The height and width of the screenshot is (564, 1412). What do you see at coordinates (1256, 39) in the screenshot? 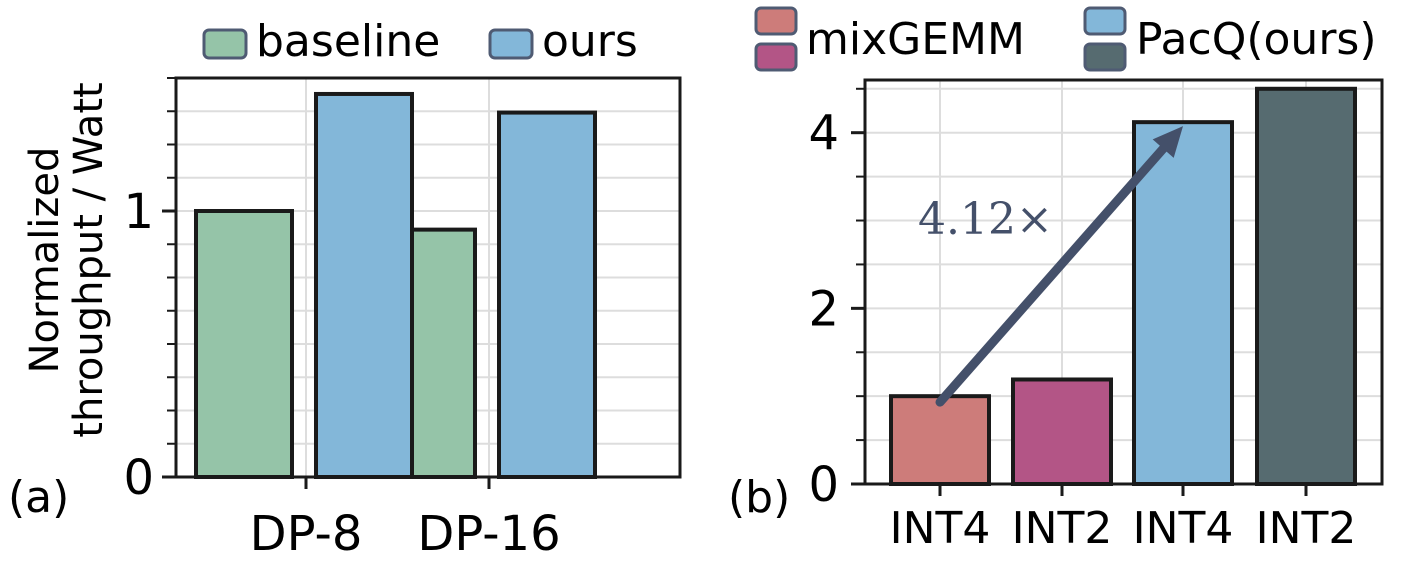
I see `legend-label-PacQ(ours): PacQ(ours)` at bounding box center [1256, 39].